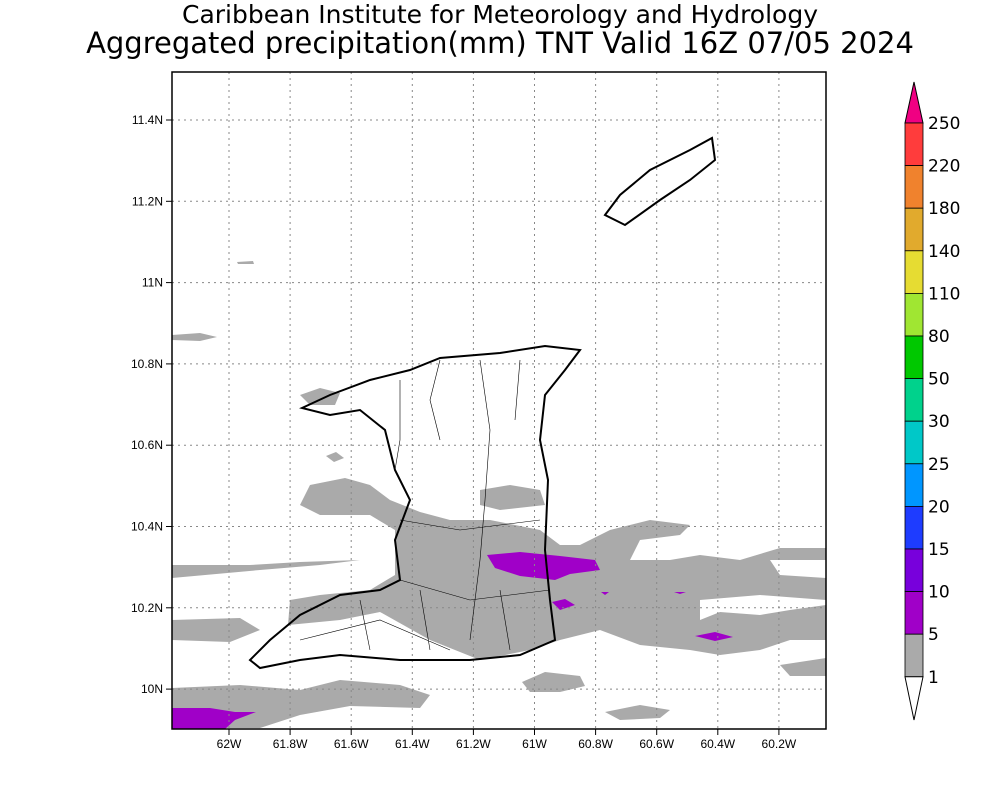 This screenshot has height=800, width=1000. What do you see at coordinates (229, 744) in the screenshot?
I see `lon-tick-label: 62W` at bounding box center [229, 744].